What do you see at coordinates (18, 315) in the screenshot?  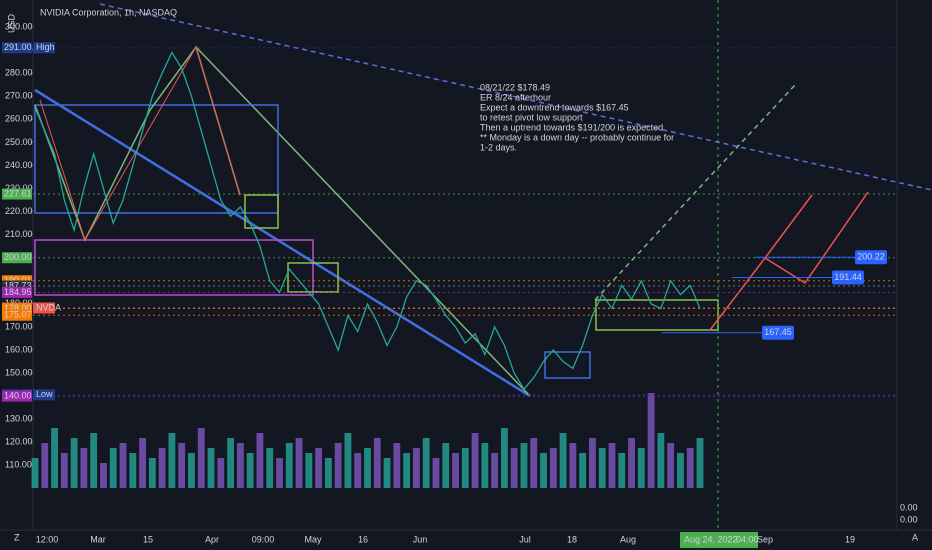 I see `price-tag-label: 175.07` at bounding box center [18, 315].